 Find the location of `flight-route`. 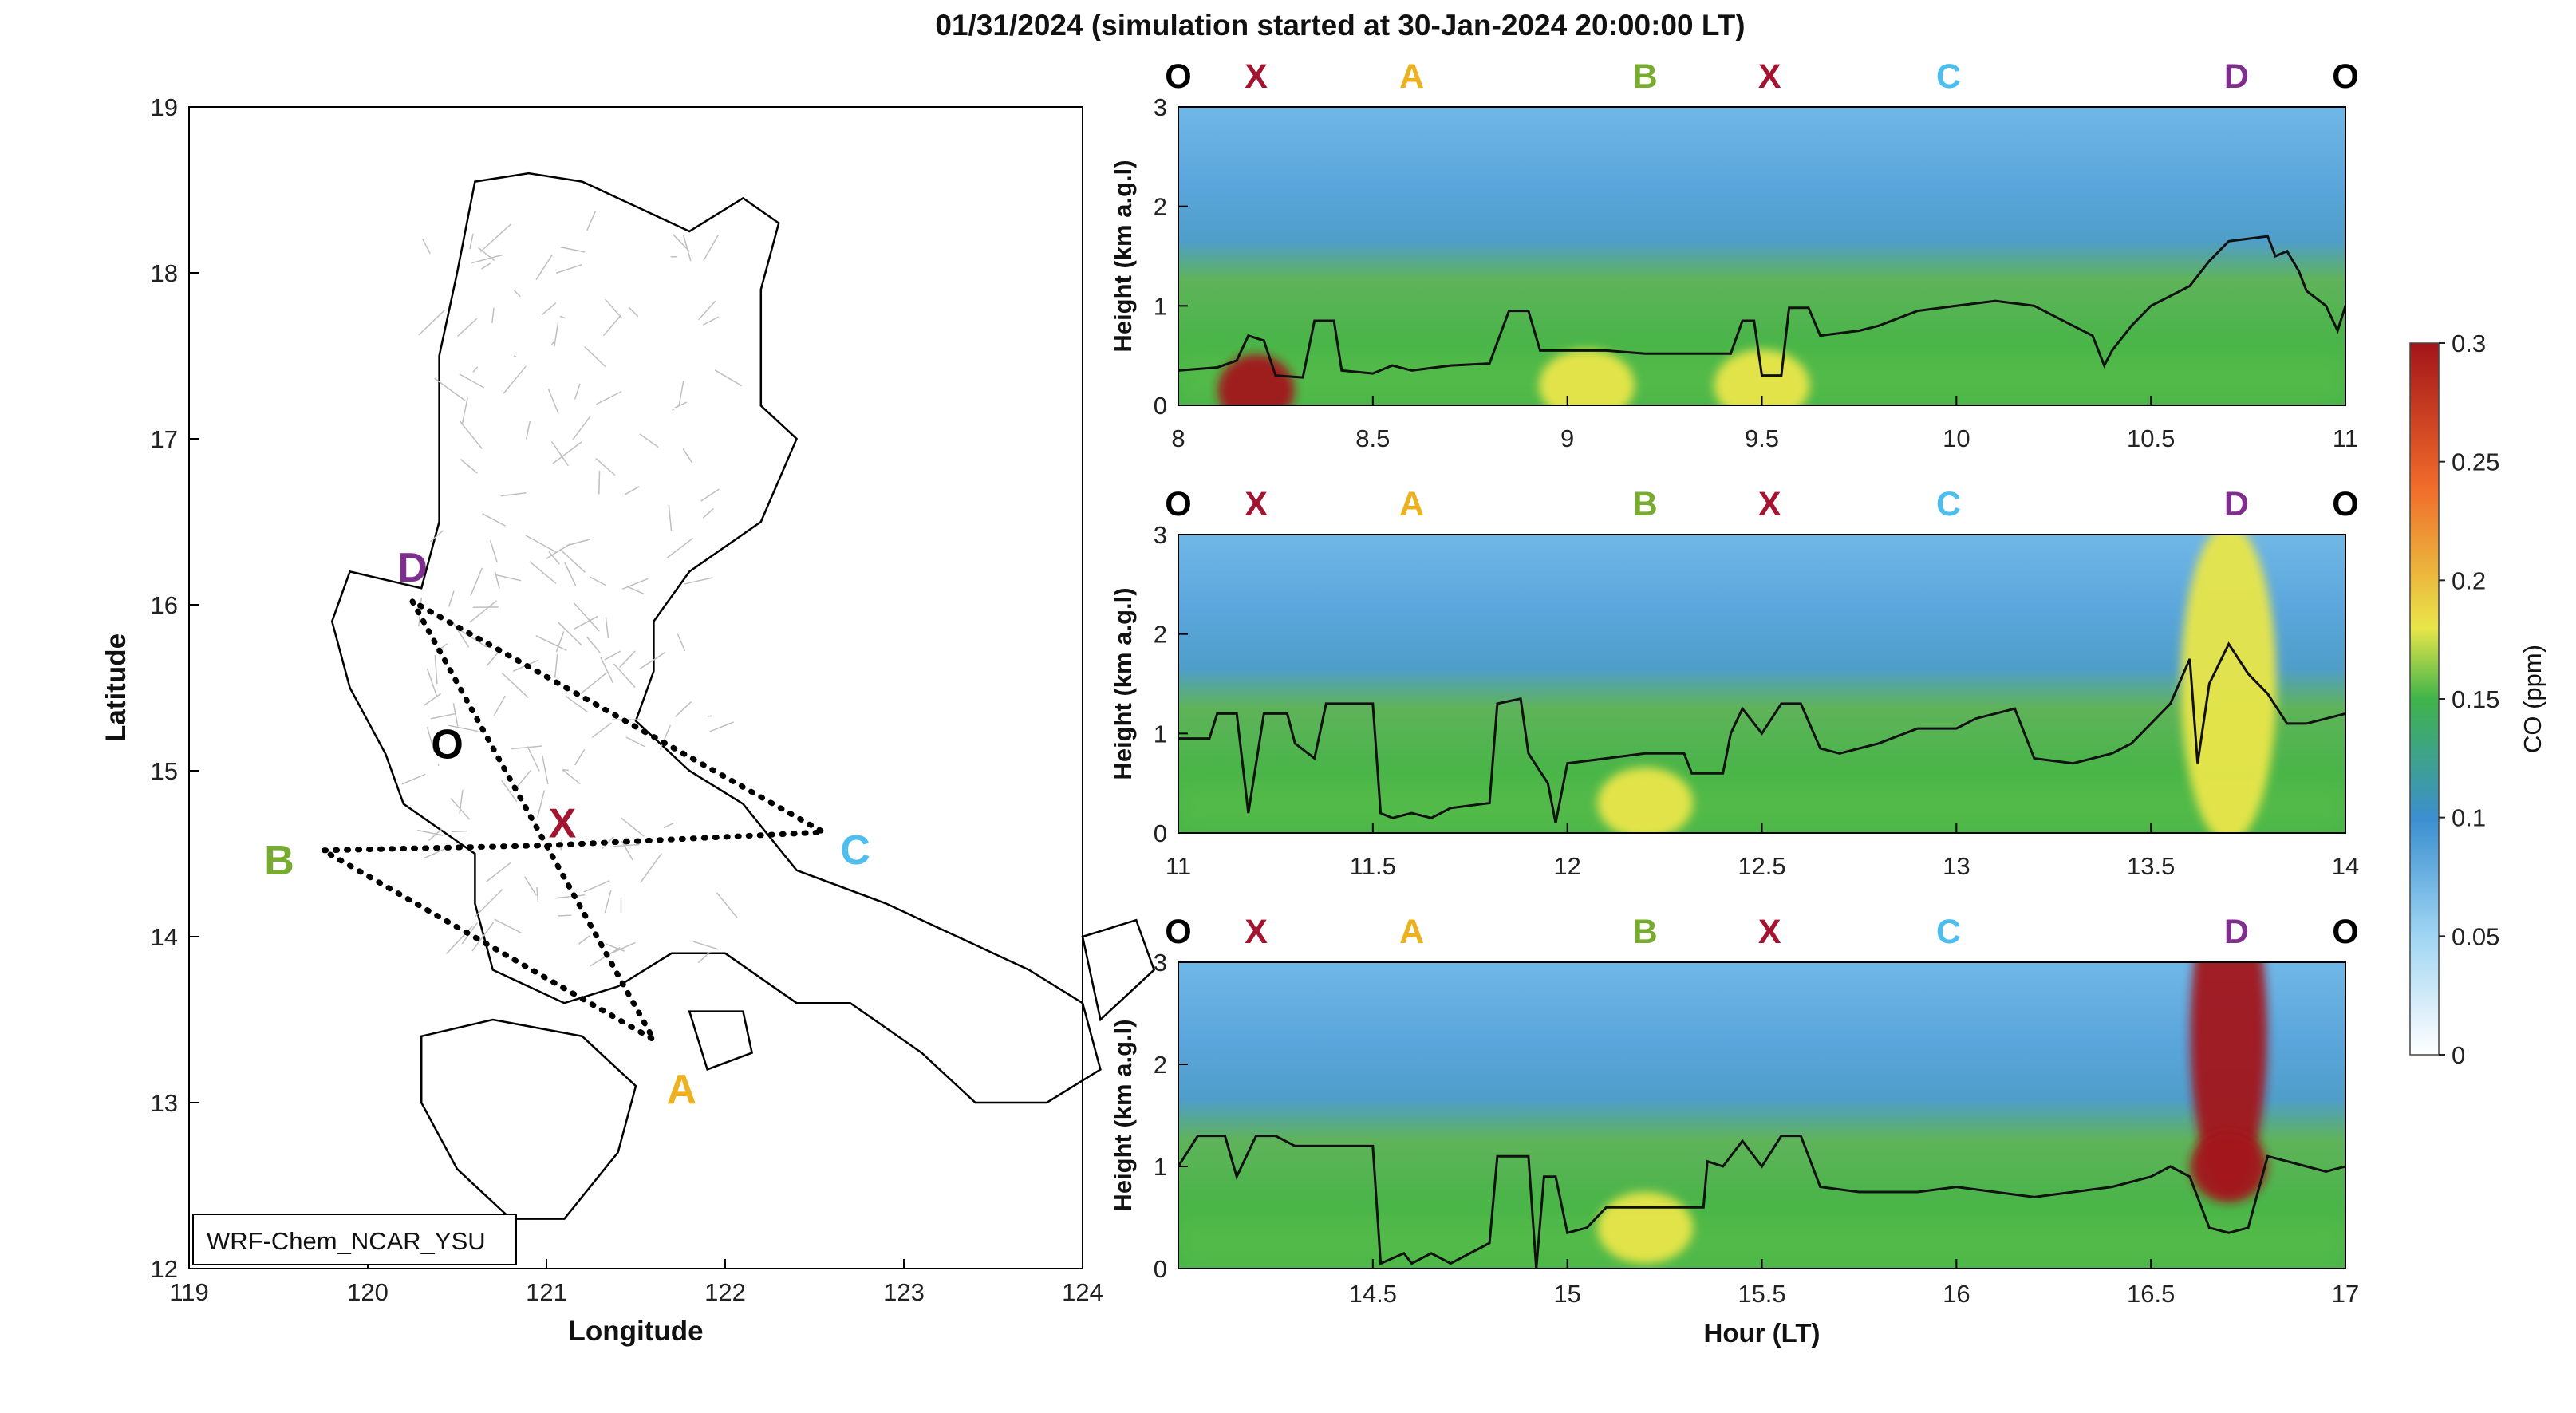

flight-route is located at coordinates (573, 823).